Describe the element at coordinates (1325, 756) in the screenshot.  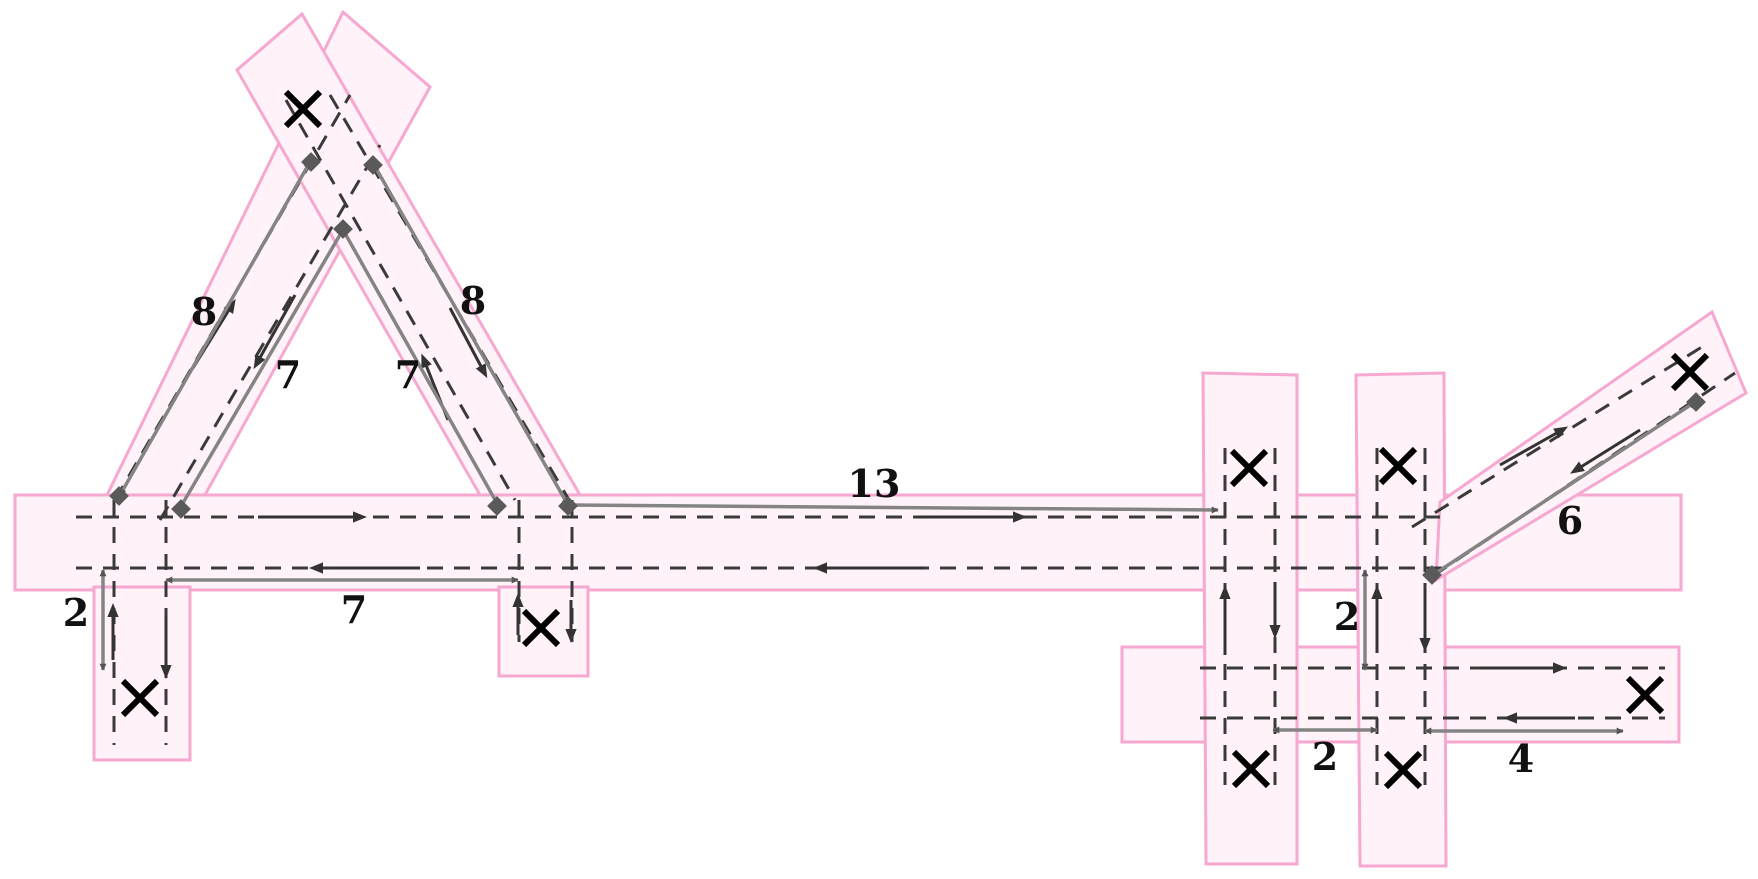
I see `label-cross-gap: 2` at that location.